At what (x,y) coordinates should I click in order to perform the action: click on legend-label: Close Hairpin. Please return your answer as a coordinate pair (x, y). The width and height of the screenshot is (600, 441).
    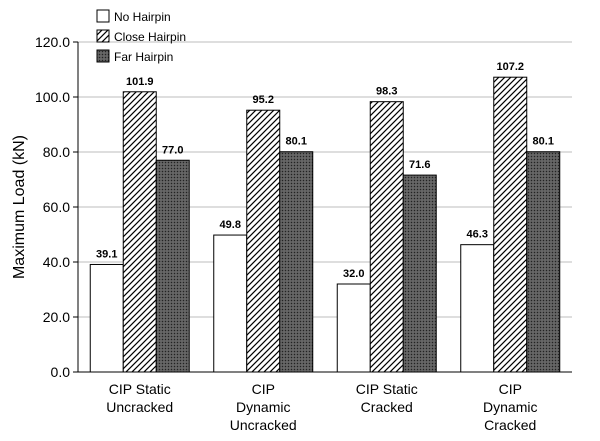
    Looking at the image, I should click on (150, 37).